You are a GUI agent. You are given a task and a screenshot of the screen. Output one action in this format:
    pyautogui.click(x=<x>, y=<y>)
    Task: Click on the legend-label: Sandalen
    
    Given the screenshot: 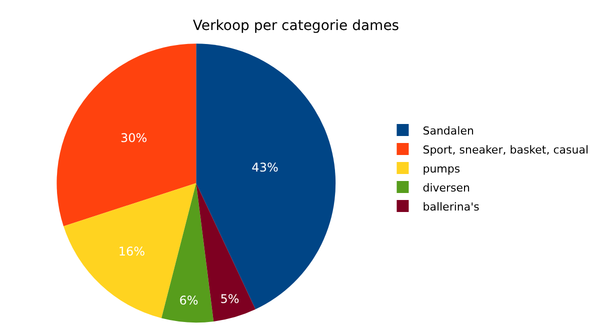 What is the action you would take?
    pyautogui.click(x=448, y=131)
    